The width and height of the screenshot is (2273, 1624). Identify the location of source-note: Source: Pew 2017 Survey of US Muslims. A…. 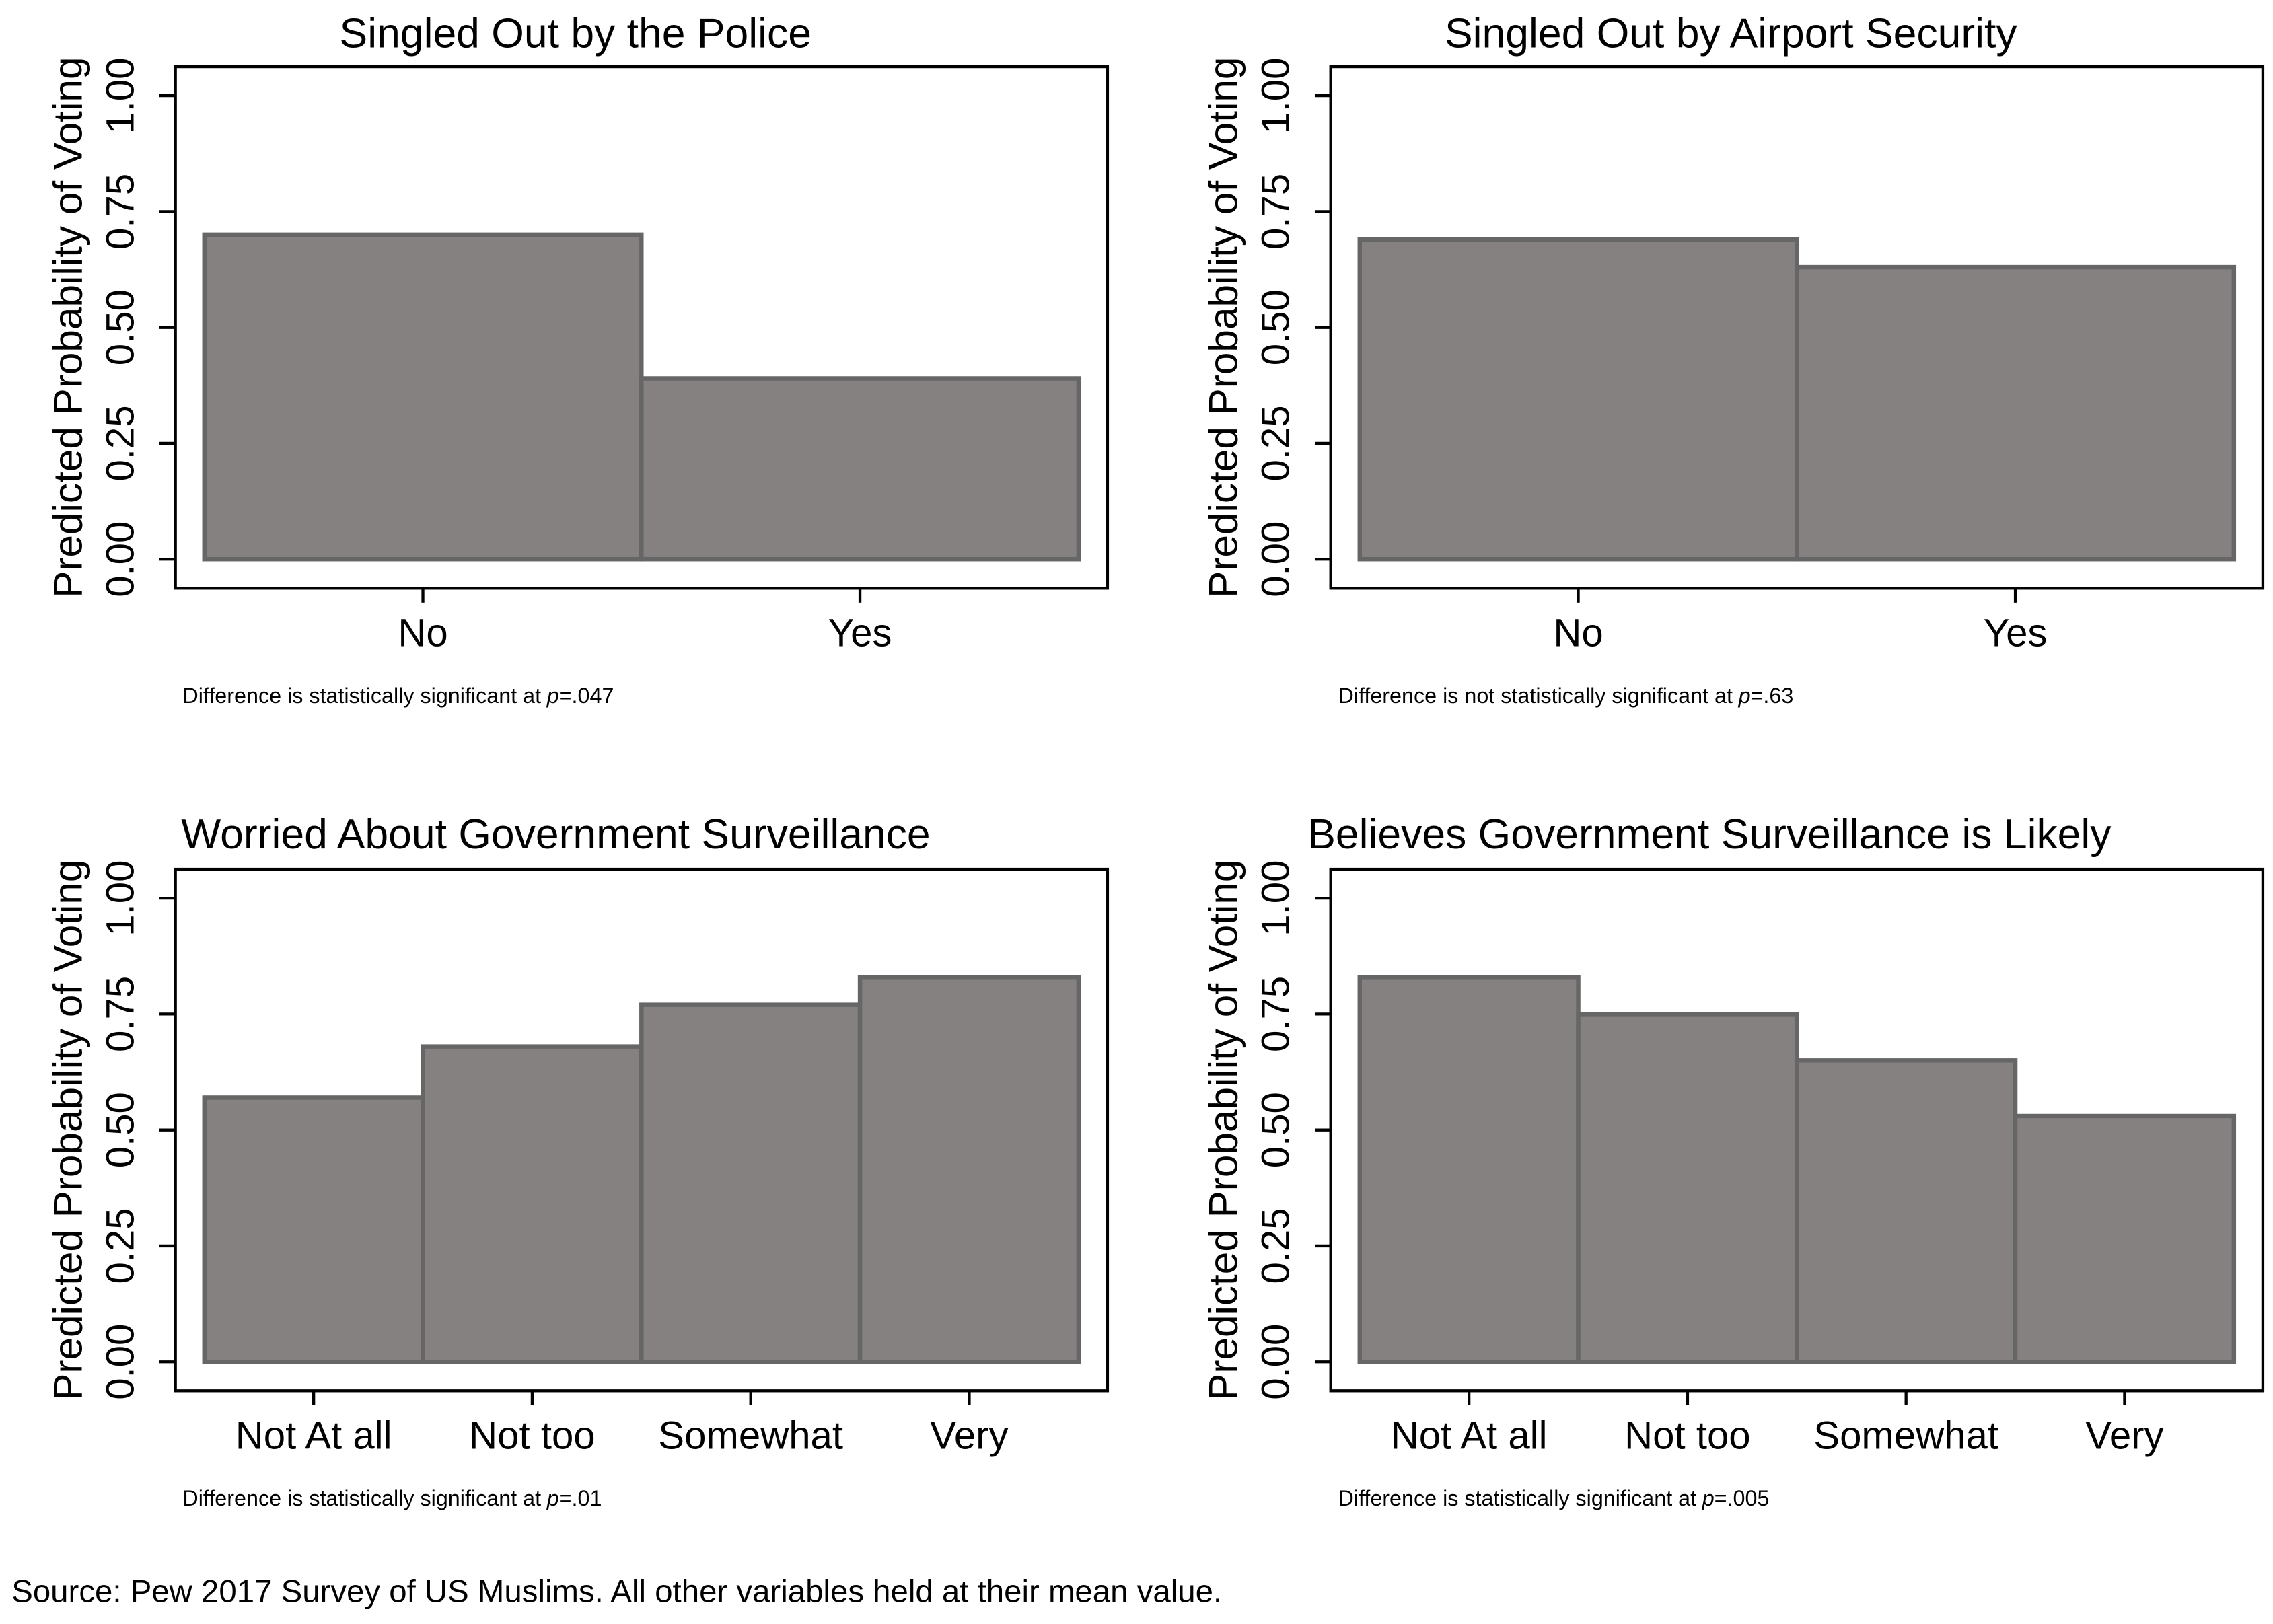
(616, 1591).